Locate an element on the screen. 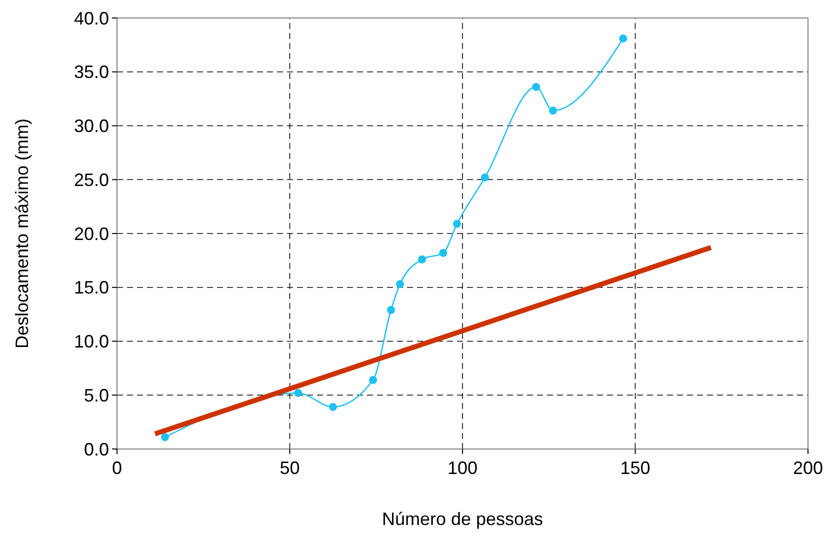  y-tick-label: 5.0 is located at coordinates (96, 395).